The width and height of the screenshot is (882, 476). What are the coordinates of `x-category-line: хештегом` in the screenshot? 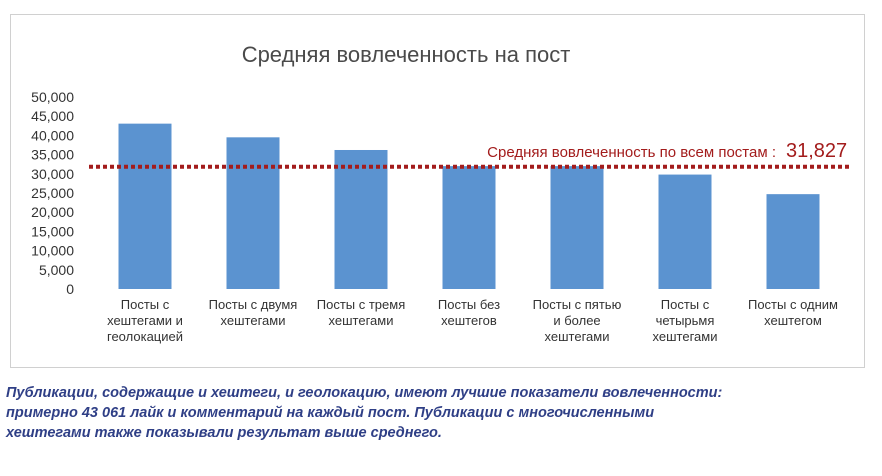 It's located at (793, 320).